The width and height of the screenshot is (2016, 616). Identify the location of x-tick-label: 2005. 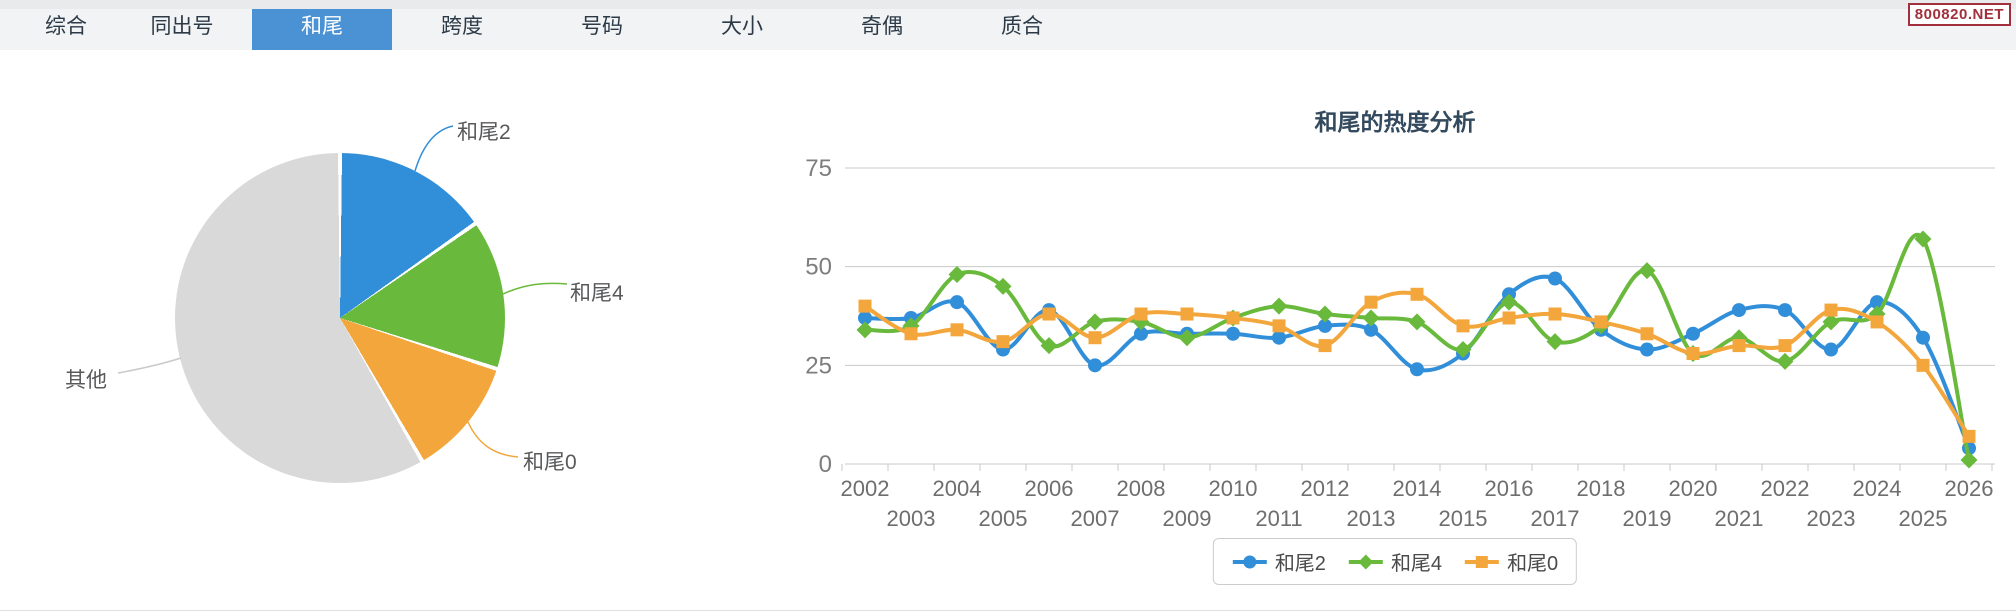
(1003, 518).